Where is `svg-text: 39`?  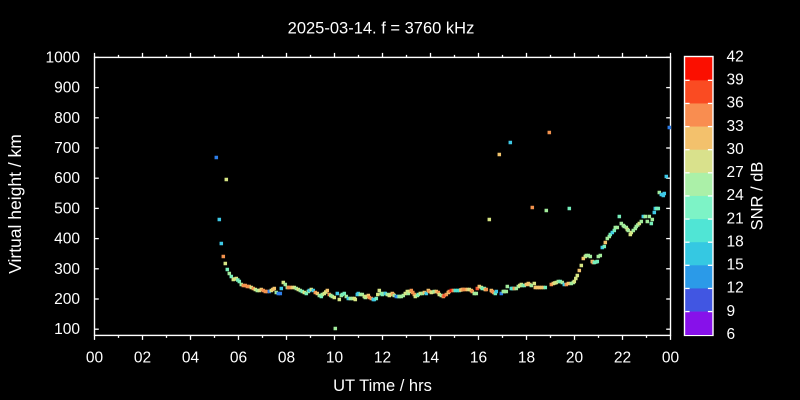
svg-text: 39 is located at coordinates (735, 80).